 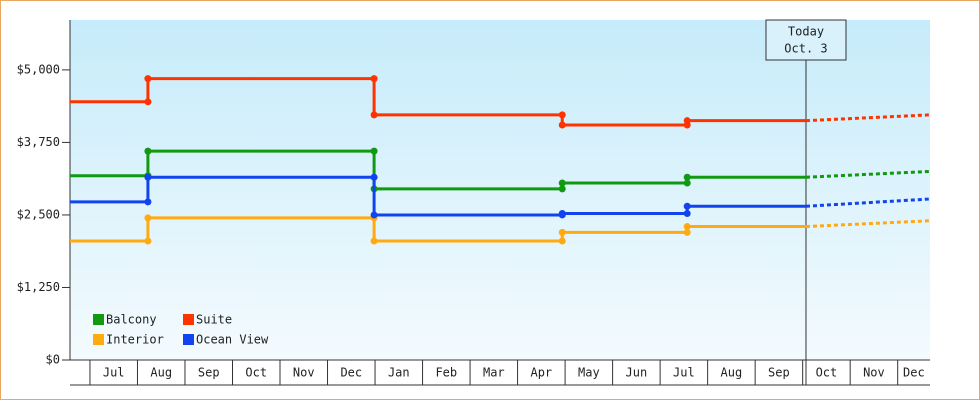 What do you see at coordinates (589, 373) in the screenshot?
I see `x-tick-label: May` at bounding box center [589, 373].